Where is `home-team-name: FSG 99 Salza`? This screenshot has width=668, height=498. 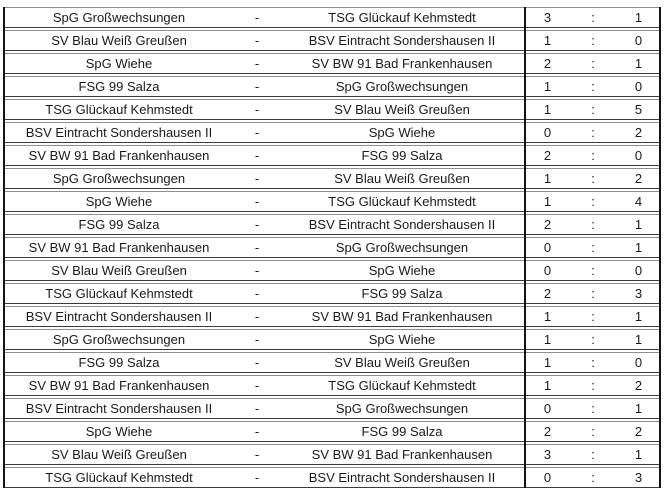
home-team-name: FSG 99 Salza is located at coordinates (119, 86).